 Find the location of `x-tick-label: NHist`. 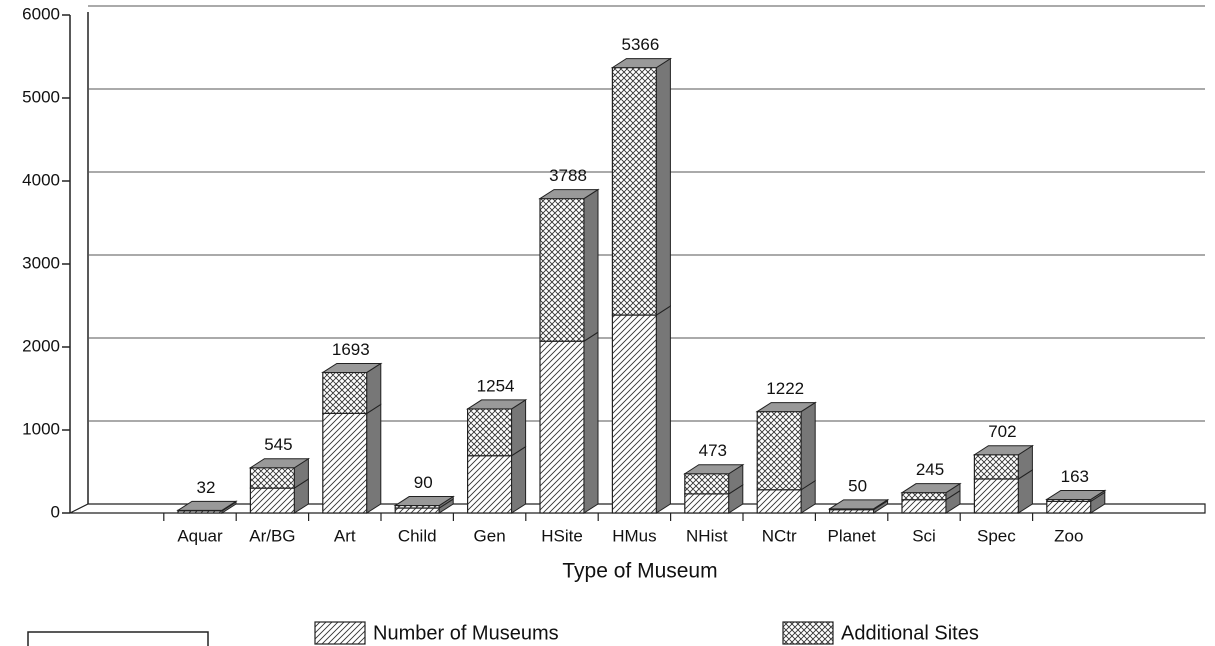

x-tick-label: NHist is located at coordinates (707, 535).